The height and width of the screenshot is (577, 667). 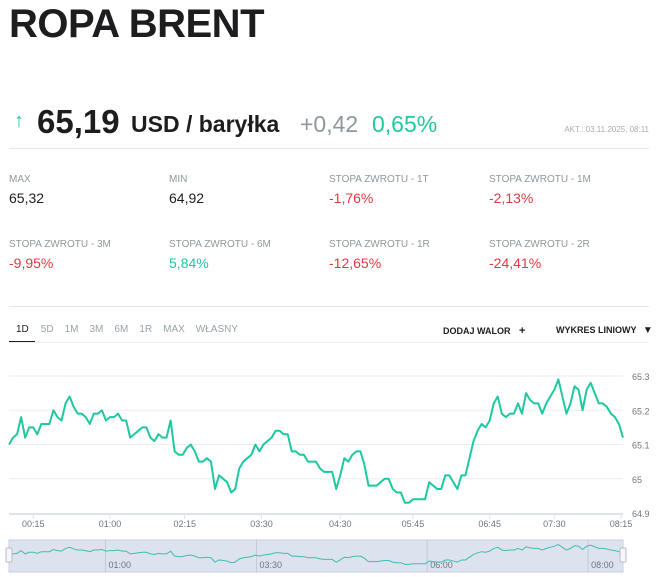 I want to click on stat-label: STOPA ZWROTU - 2R, so click(x=539, y=244).